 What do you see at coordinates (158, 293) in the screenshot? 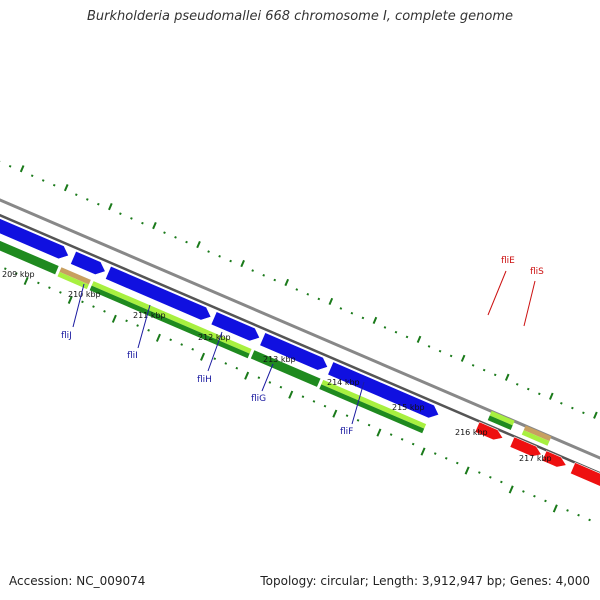
I see `gene-fliI` at bounding box center [158, 293].